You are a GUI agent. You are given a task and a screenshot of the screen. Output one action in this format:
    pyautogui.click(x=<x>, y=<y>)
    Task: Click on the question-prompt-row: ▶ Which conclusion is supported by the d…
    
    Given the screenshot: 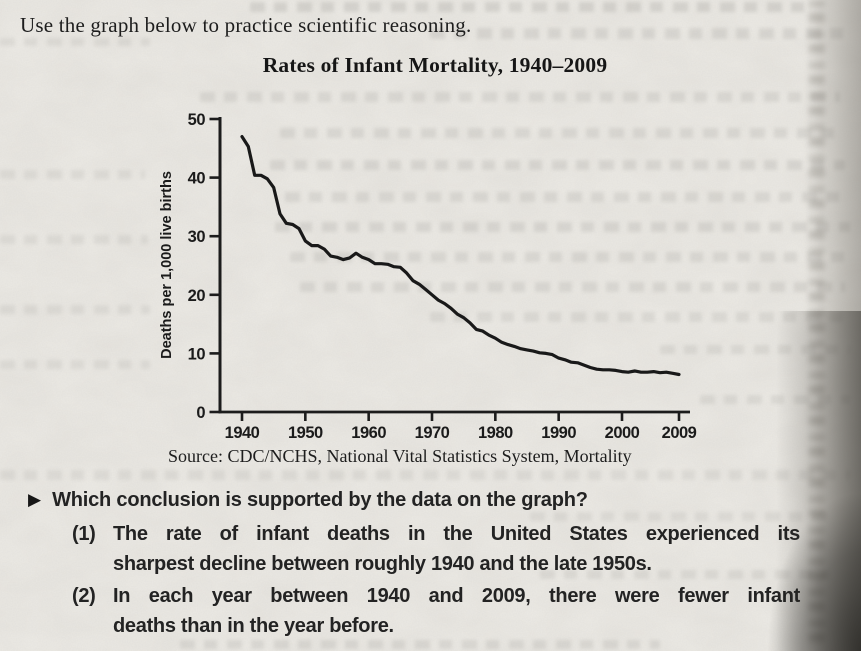 What is the action you would take?
    pyautogui.click(x=424, y=500)
    